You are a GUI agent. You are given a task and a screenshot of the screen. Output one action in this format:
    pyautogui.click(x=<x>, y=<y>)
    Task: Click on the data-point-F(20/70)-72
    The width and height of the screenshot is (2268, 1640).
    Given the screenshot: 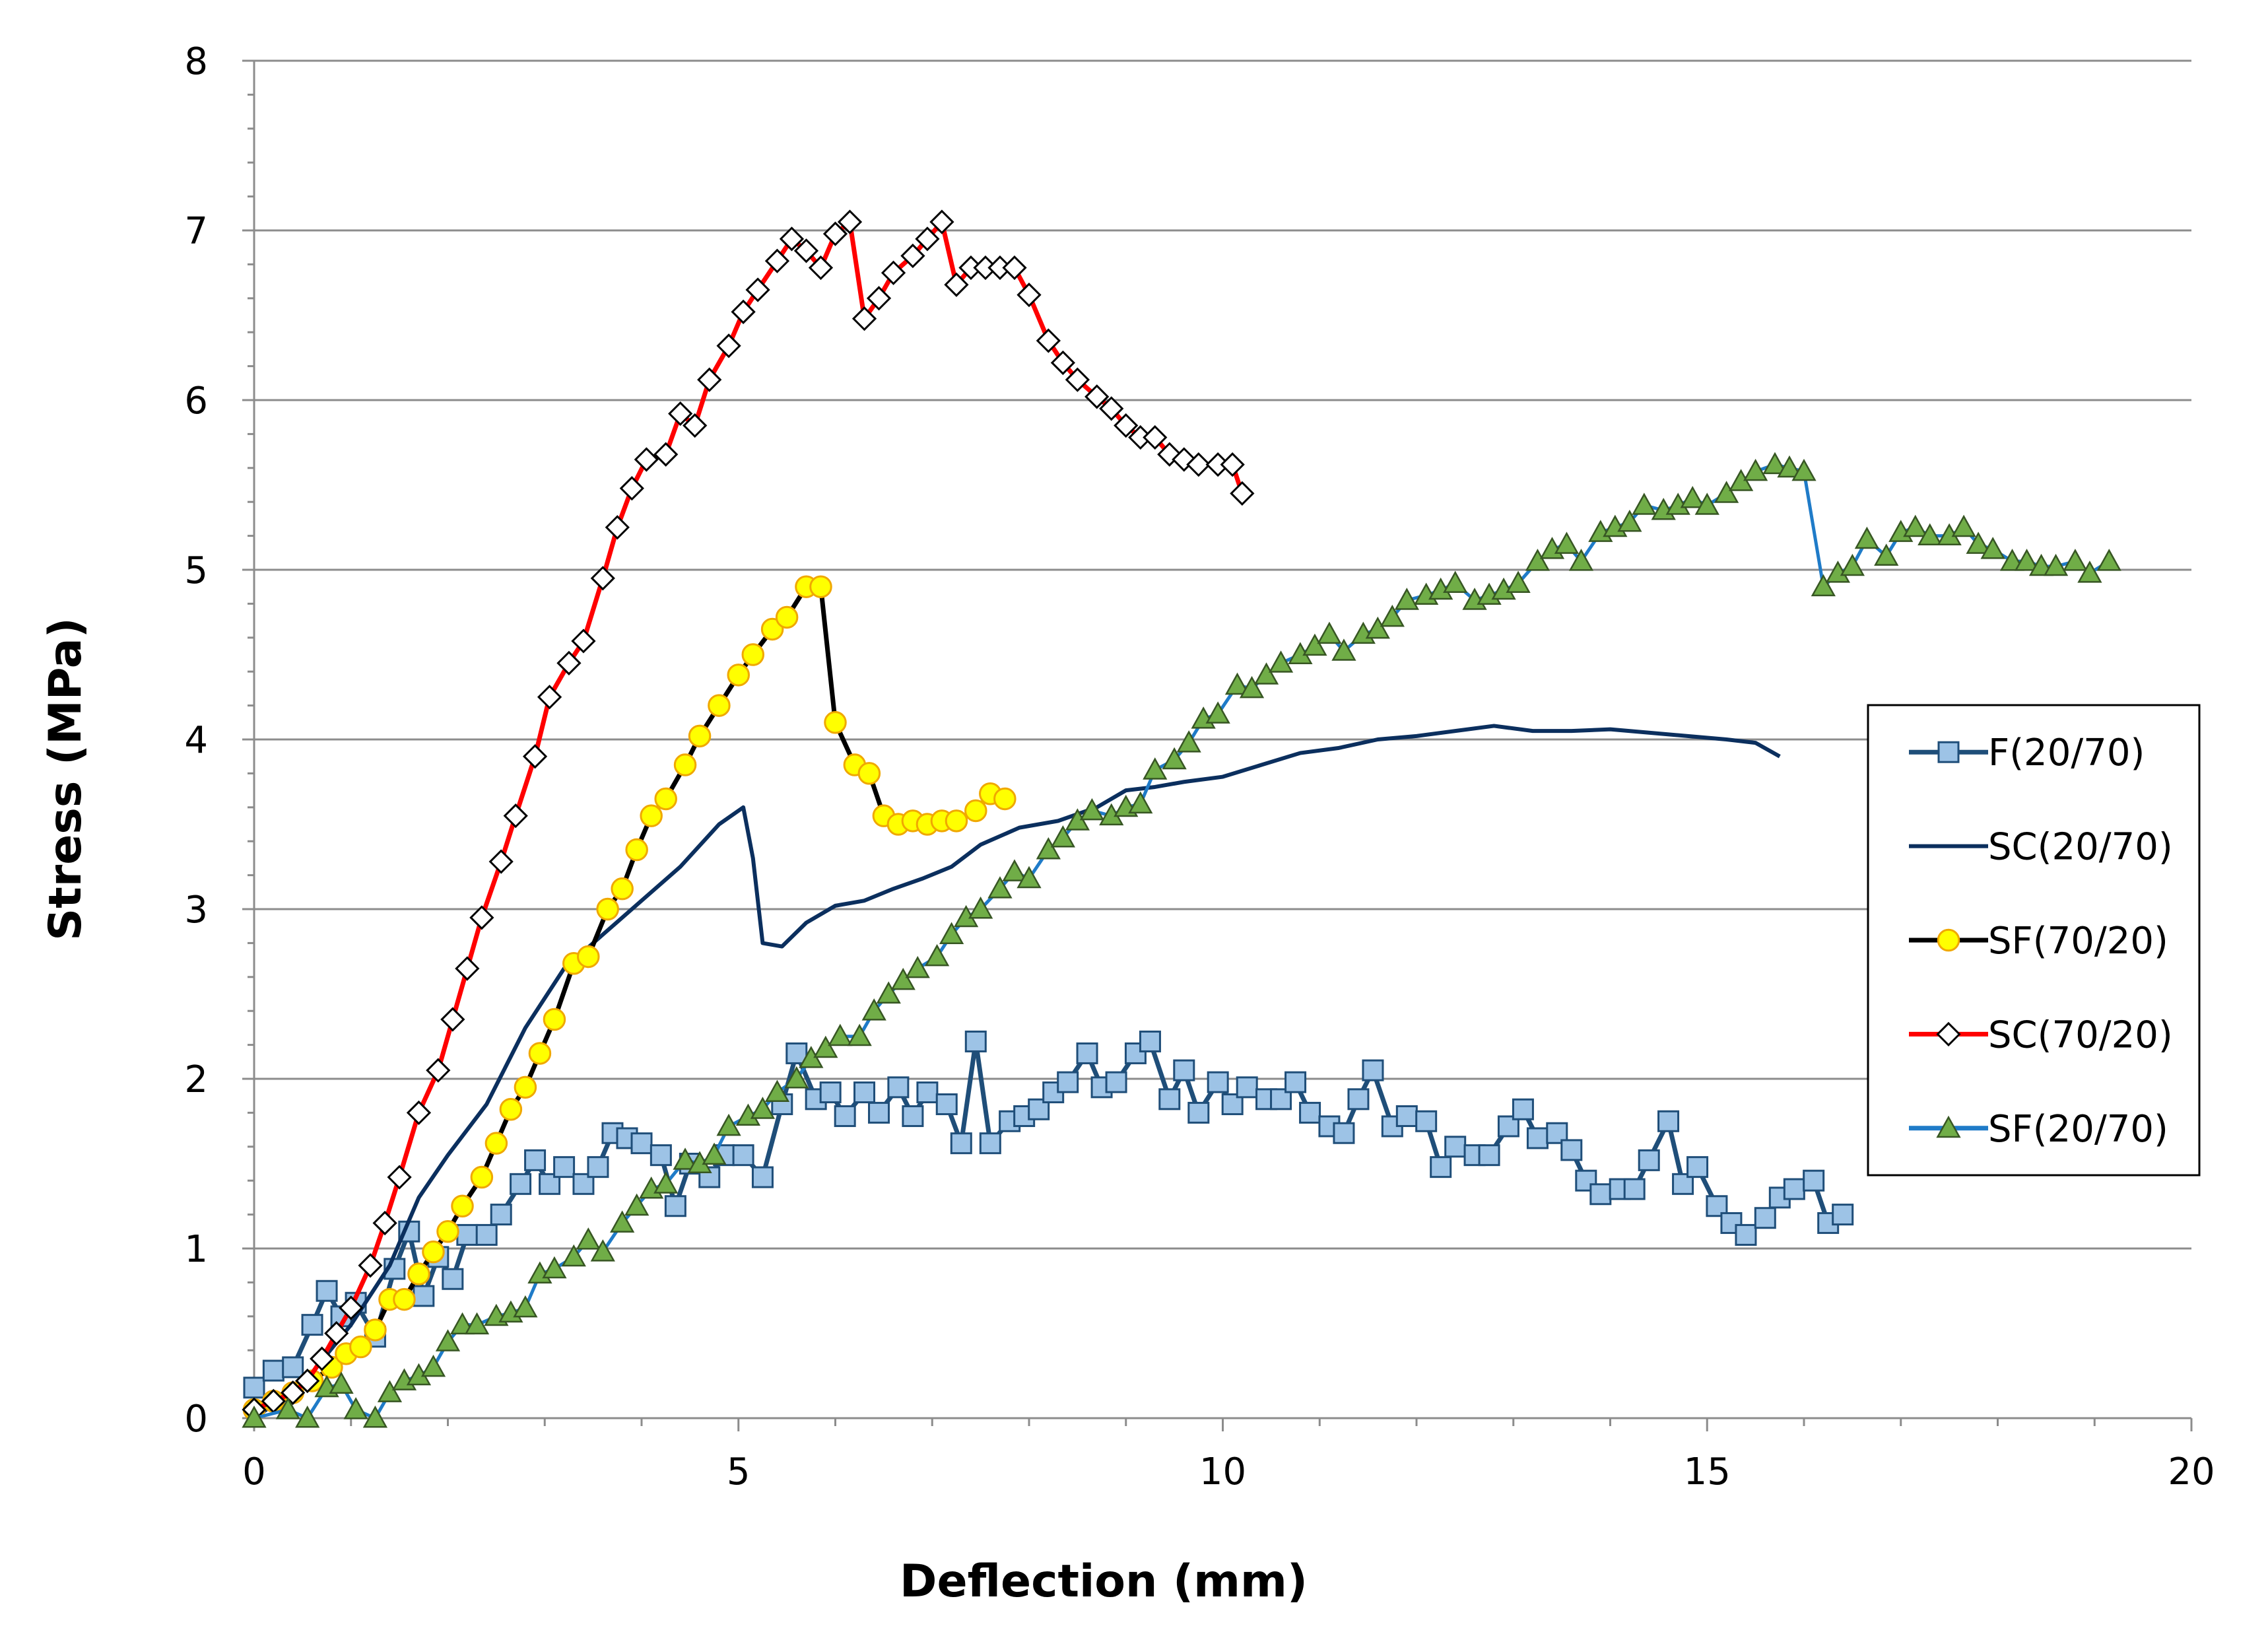 What is the action you would take?
    pyautogui.click(x=1426, y=1121)
    